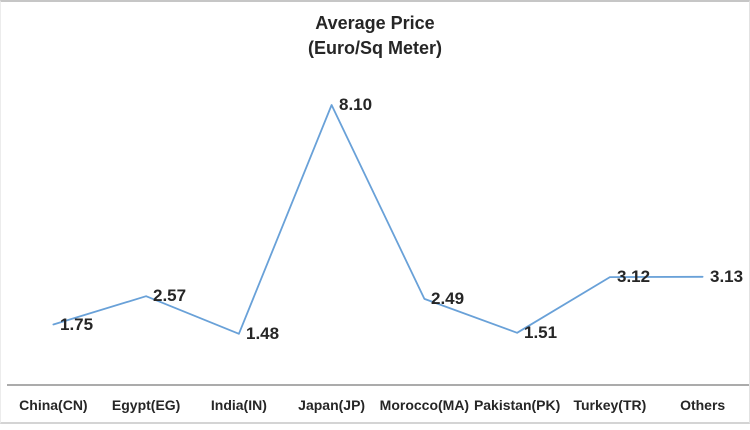 Image resolution: width=750 pixels, height=430 pixels. I want to click on data-label: 2.57, so click(170, 295).